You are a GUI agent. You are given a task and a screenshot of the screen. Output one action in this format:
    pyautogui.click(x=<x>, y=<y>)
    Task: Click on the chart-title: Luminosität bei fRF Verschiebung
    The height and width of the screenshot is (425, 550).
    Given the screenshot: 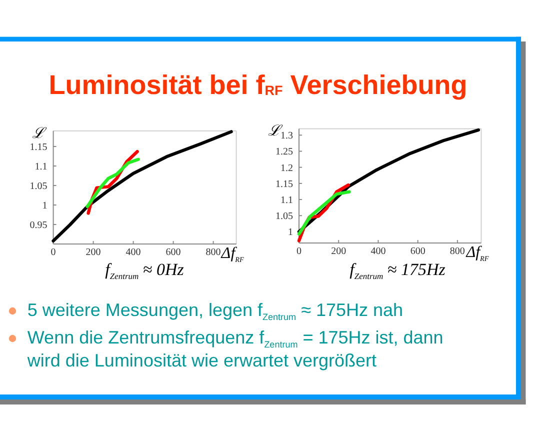 What is the action you would take?
    pyautogui.click(x=258, y=85)
    